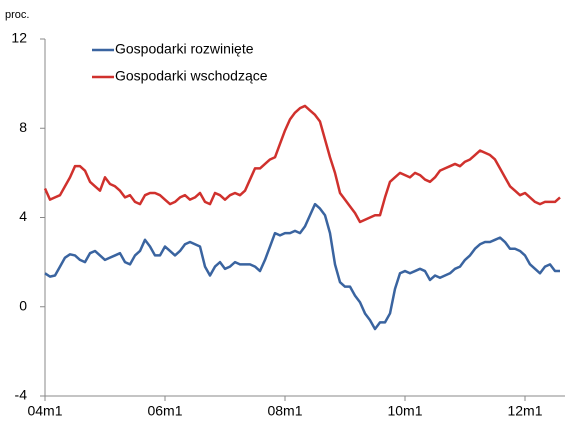  I want to click on y-tick-label: 12, so click(19, 38).